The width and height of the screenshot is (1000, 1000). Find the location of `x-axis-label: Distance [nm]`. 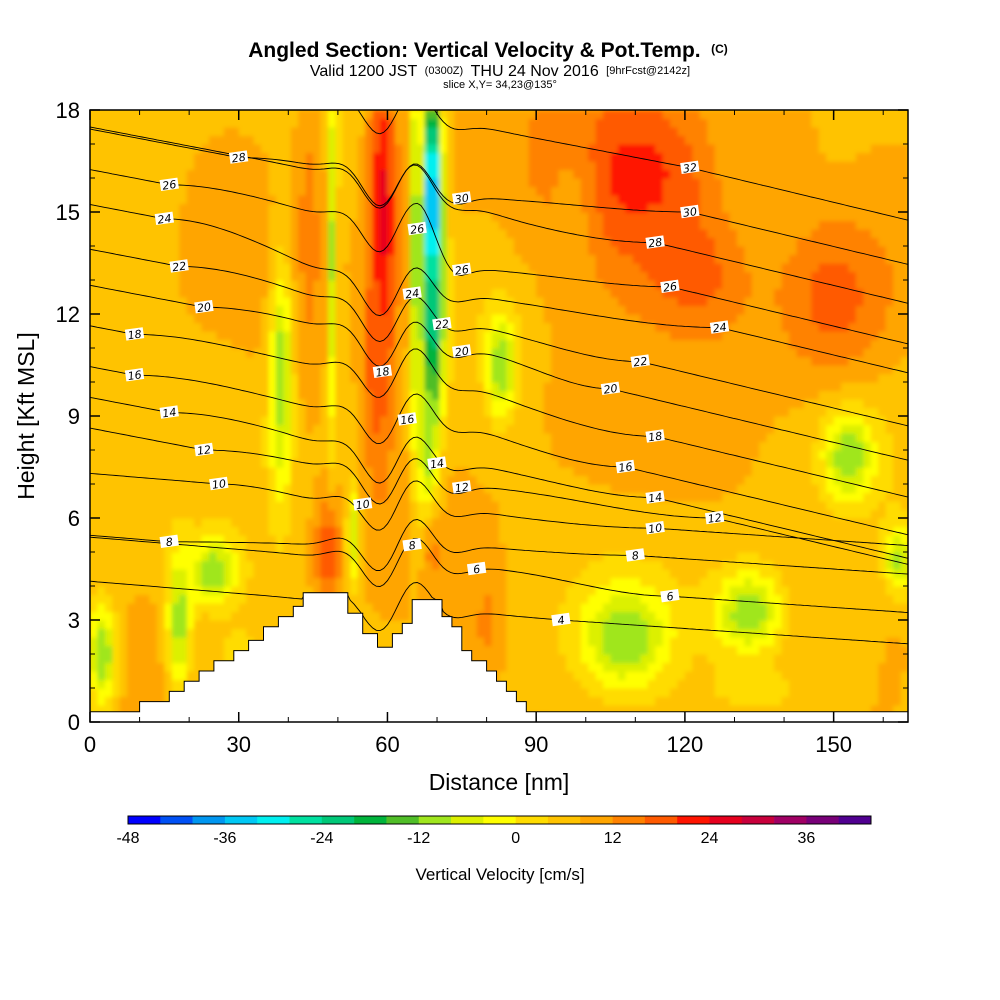

x-axis-label: Distance [nm] is located at coordinates (499, 782).